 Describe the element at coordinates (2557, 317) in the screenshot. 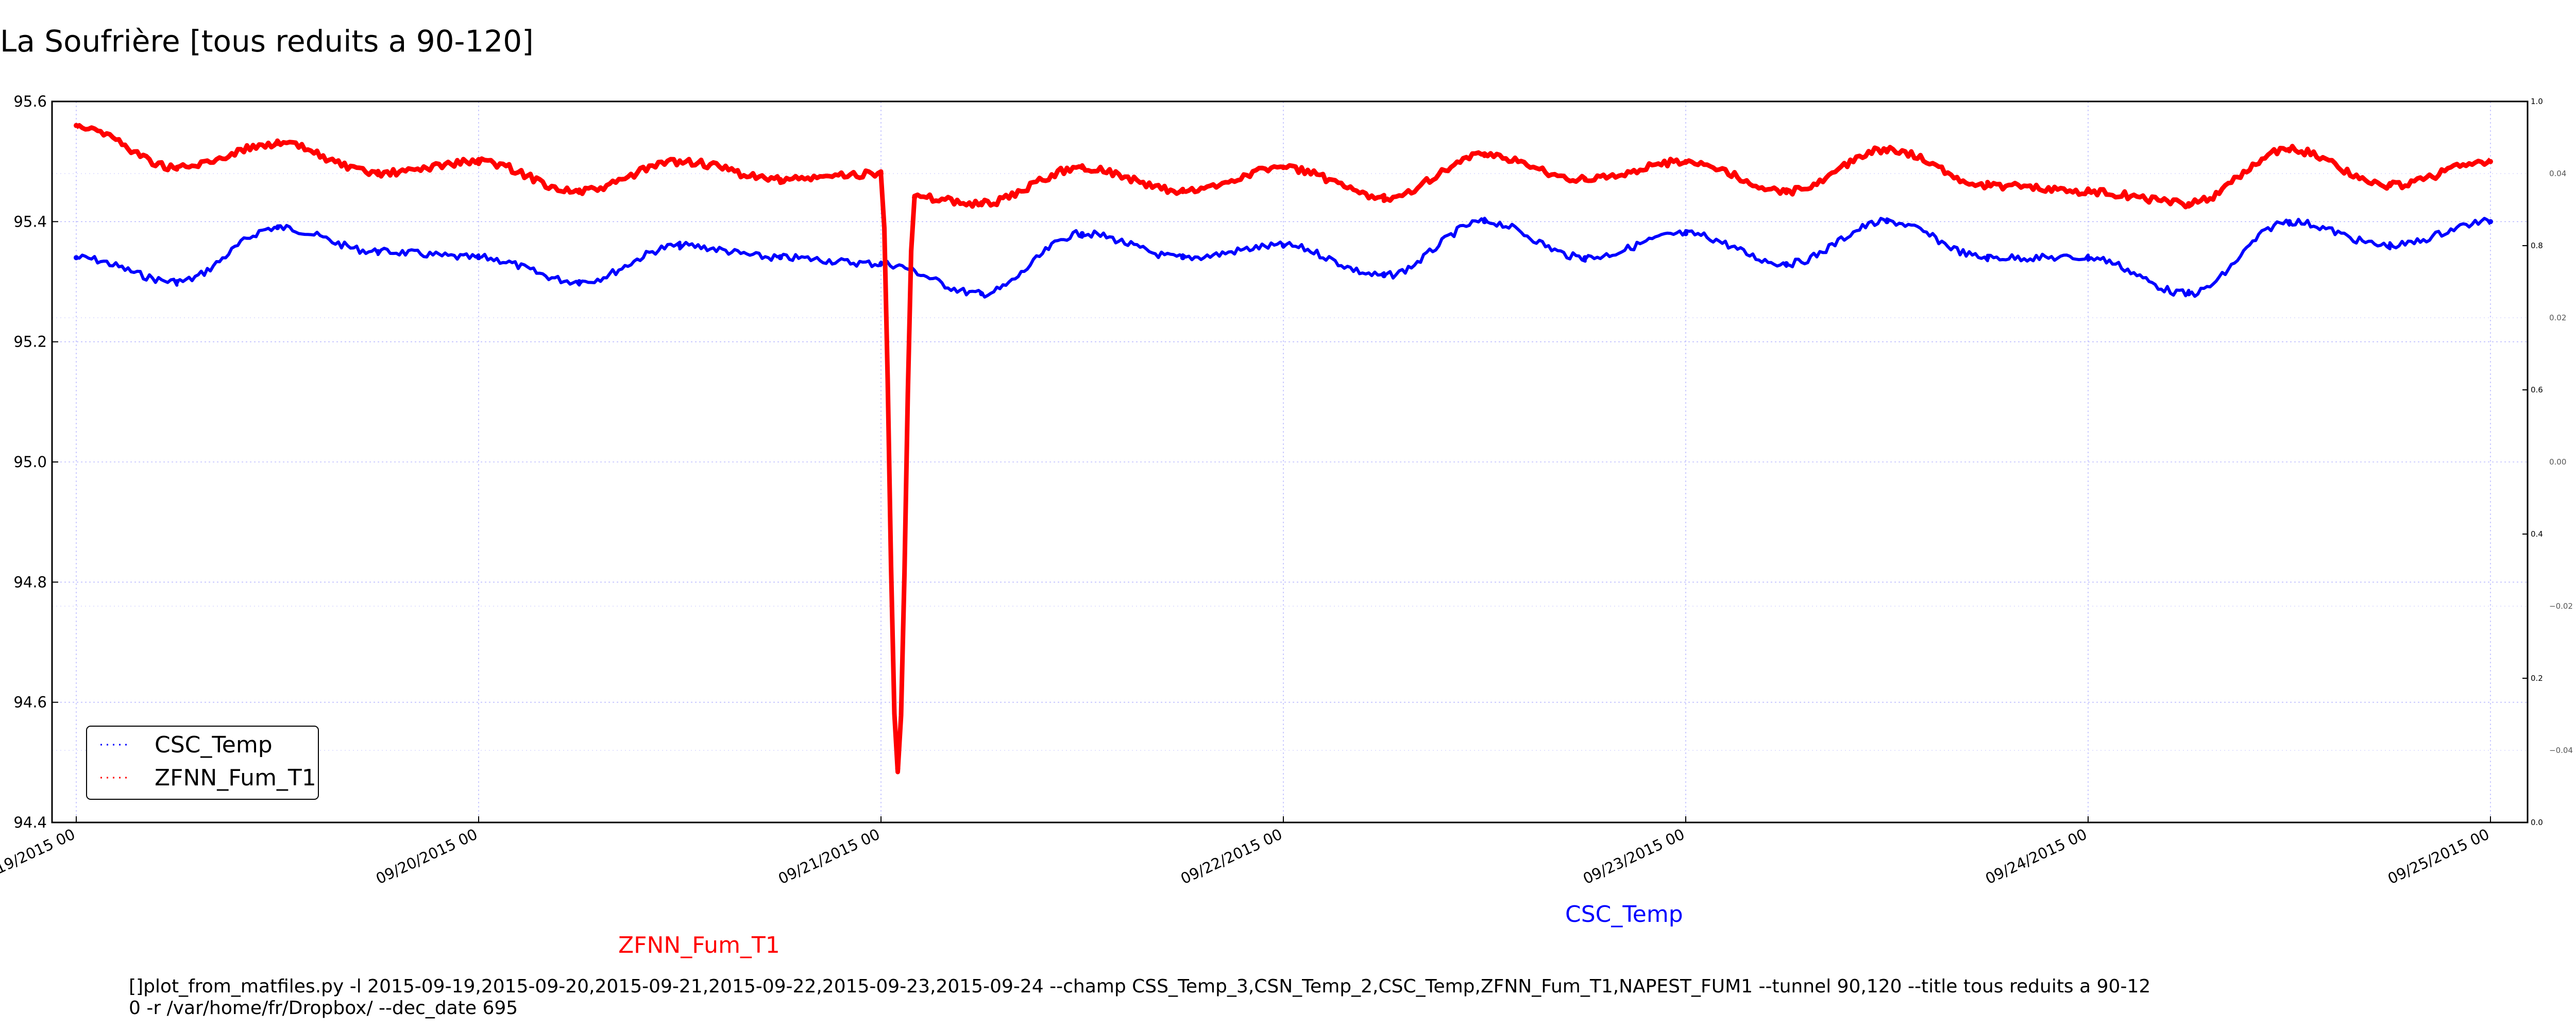

I see `right-minor-tick-label: 0.02` at that location.